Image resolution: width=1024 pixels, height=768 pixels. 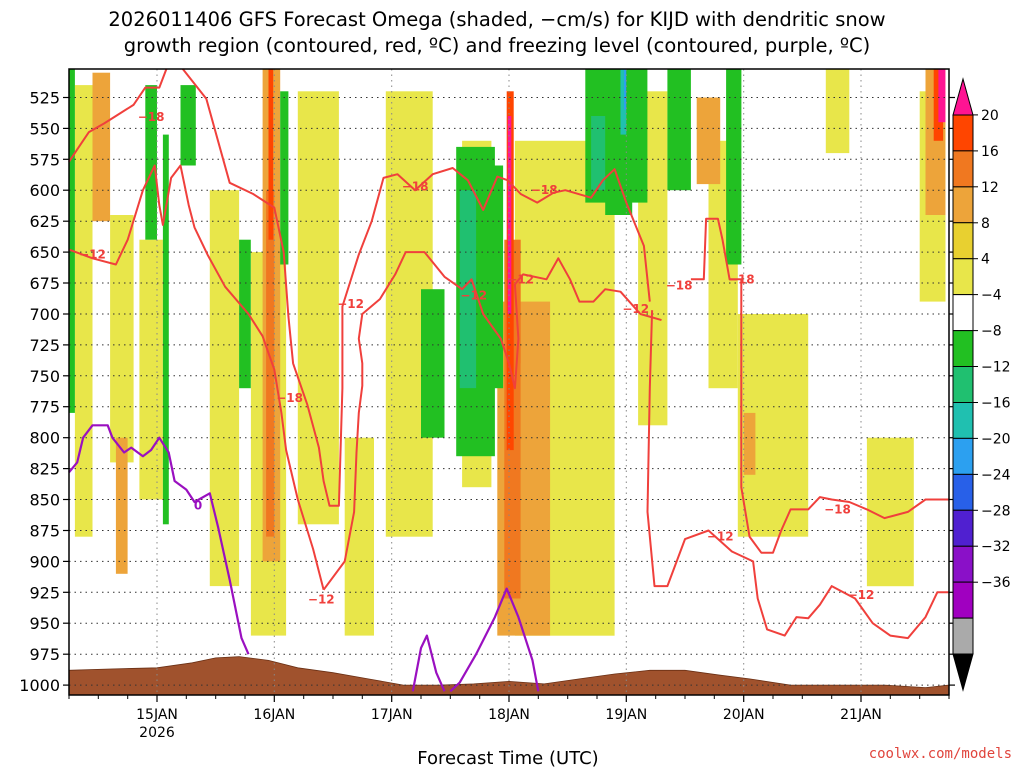 I want to click on xtick-label-17JAN: 17JAN, so click(x=392, y=715).